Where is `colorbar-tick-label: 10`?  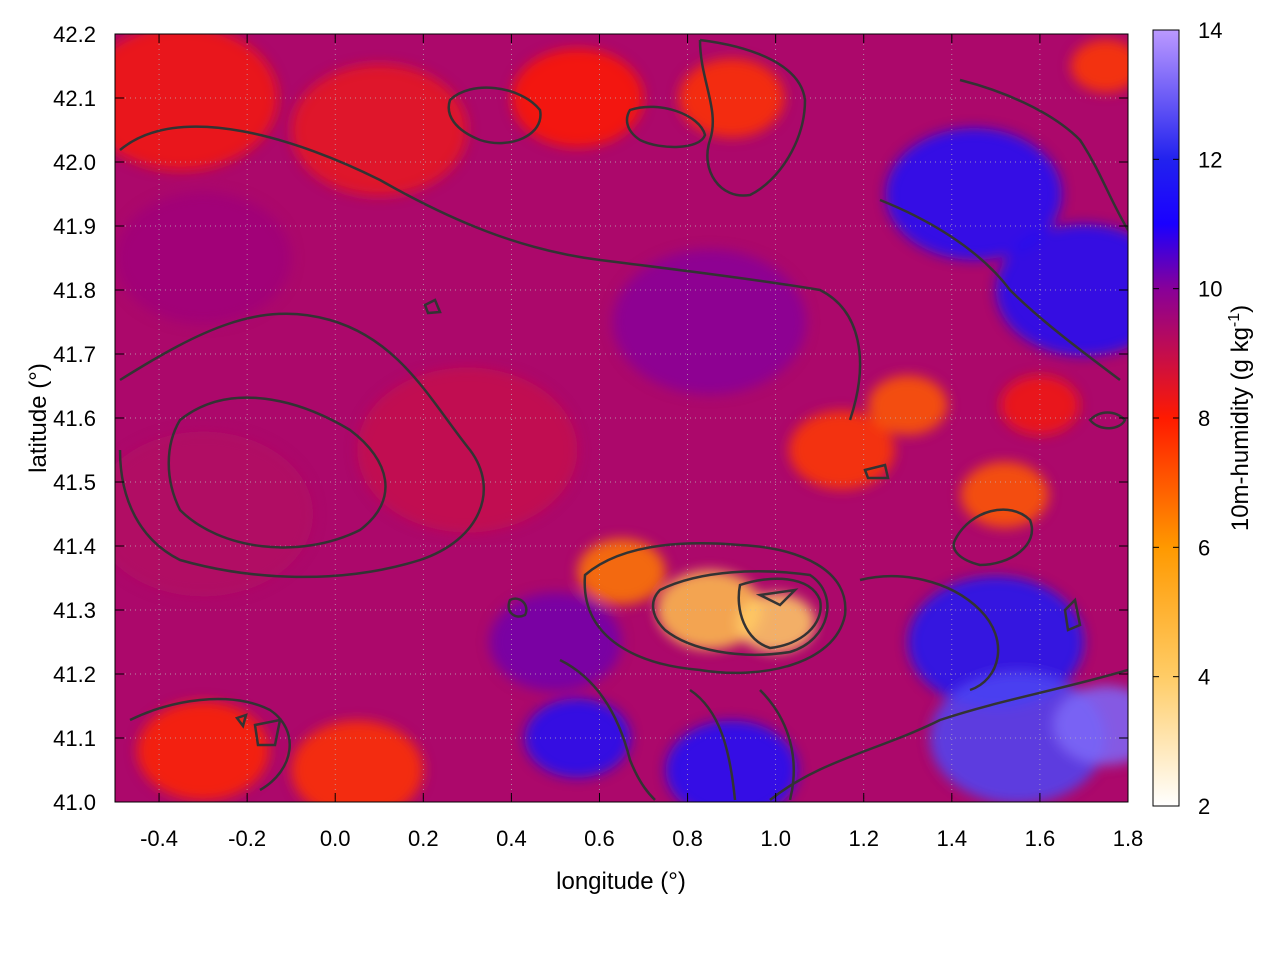 colorbar-tick-label: 10 is located at coordinates (1210, 289).